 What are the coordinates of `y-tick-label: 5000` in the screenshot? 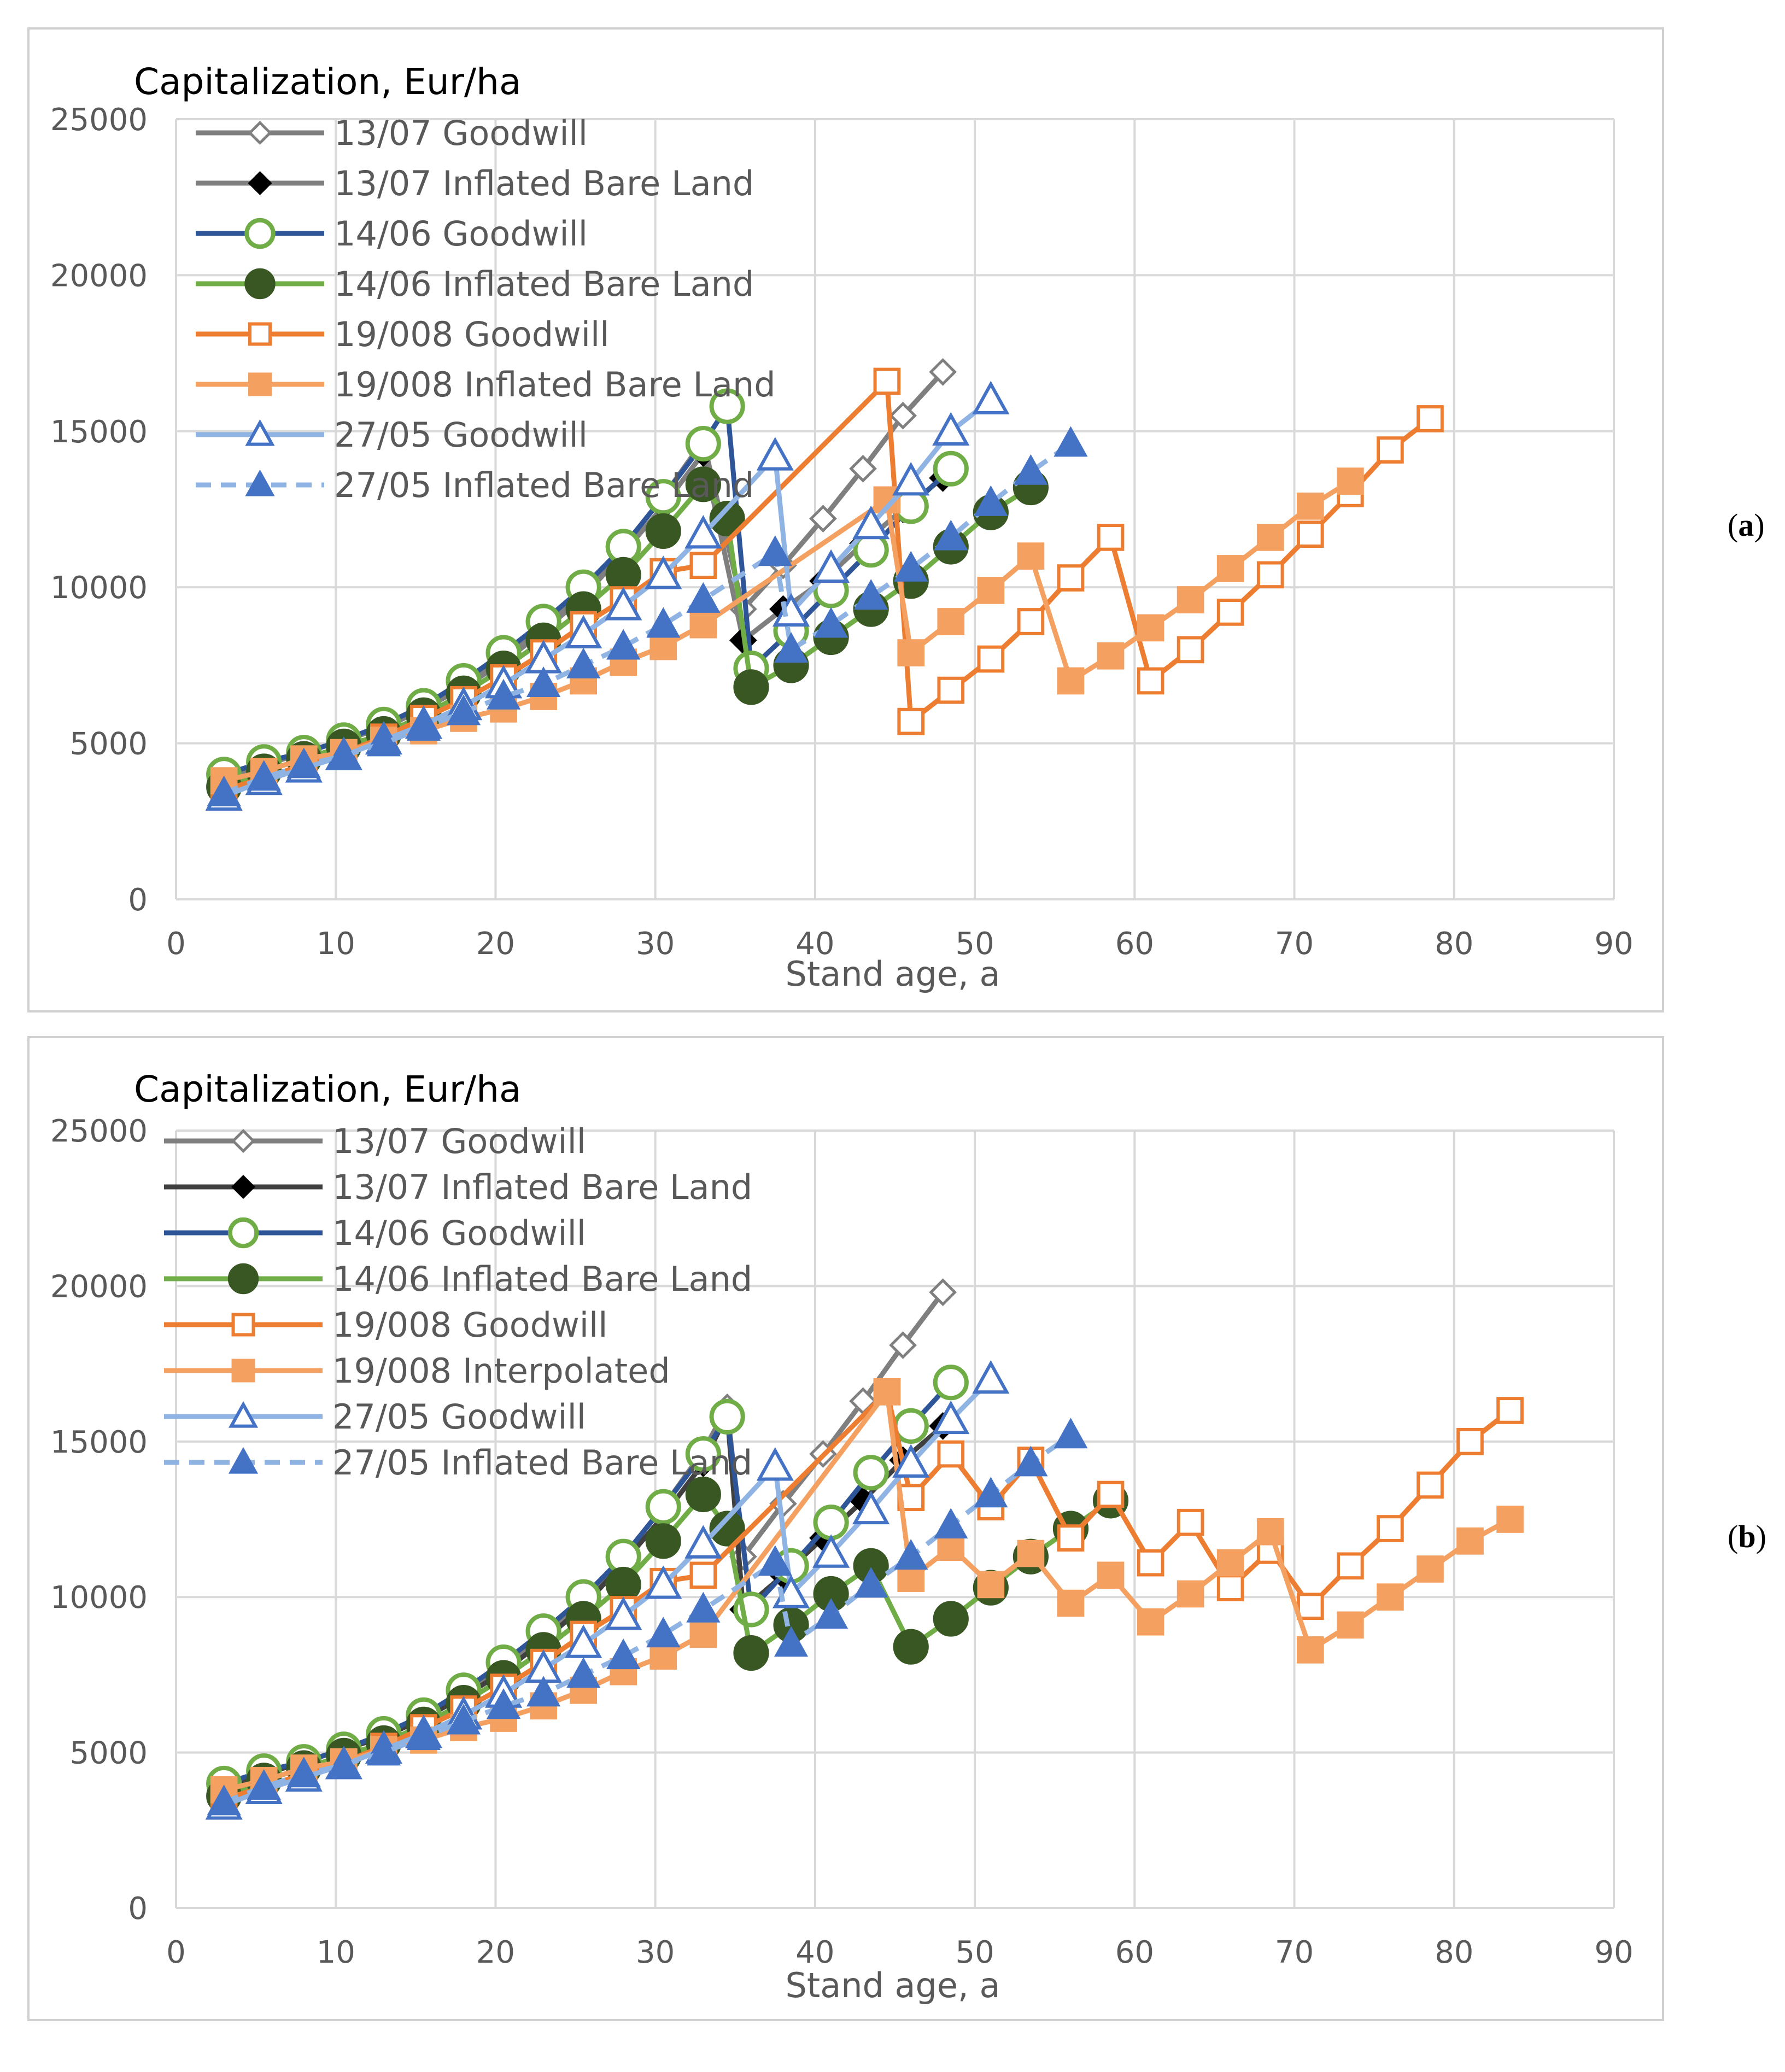 It's located at (108, 744).